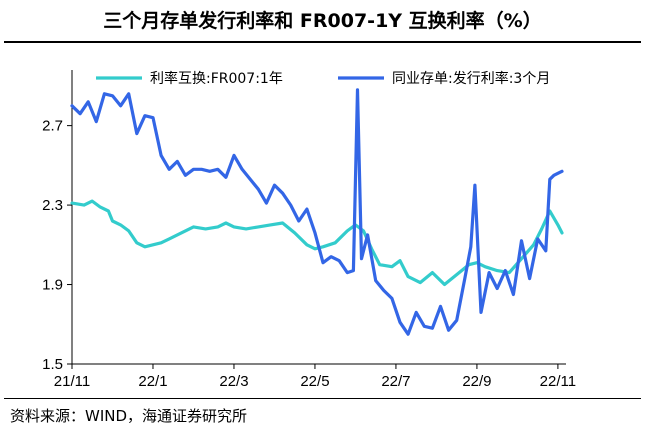 The height and width of the screenshot is (448, 645). I want to click on y-tick-label: 1.5, so click(52, 364).